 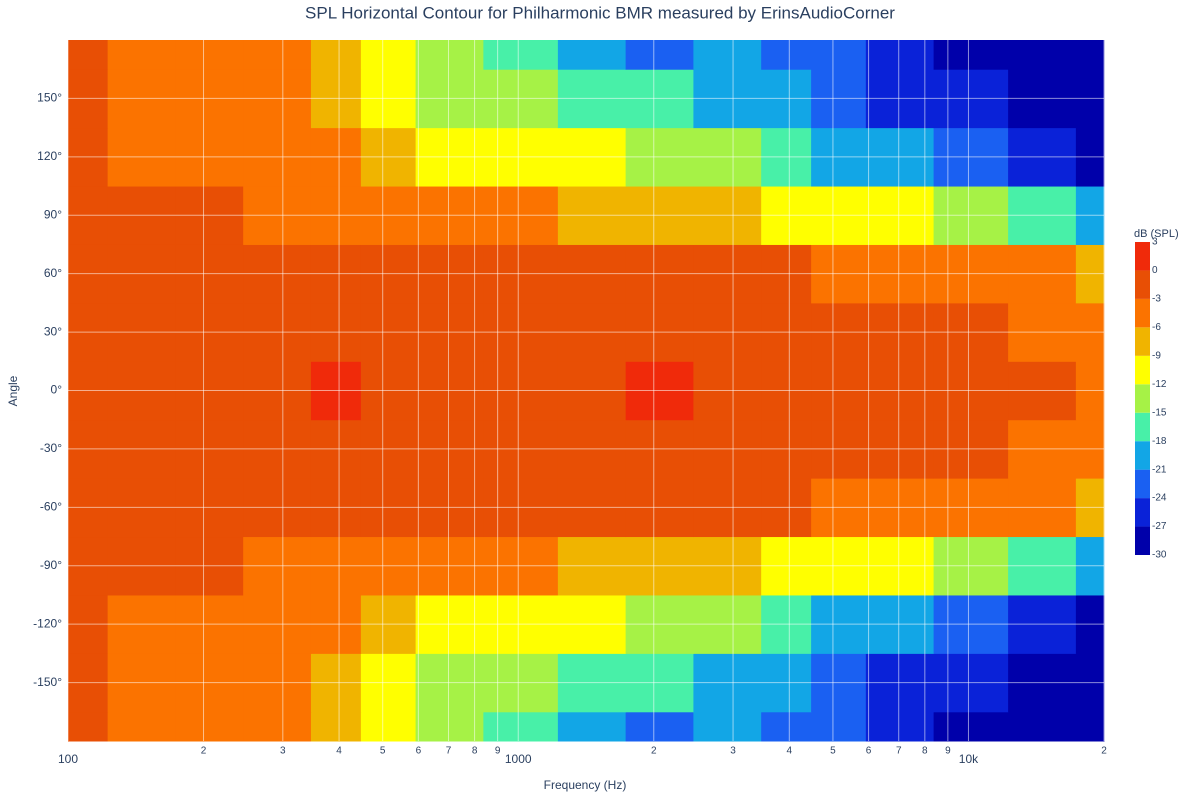 What do you see at coordinates (51, 507) in the screenshot?
I see `y-tick-label: -60°` at bounding box center [51, 507].